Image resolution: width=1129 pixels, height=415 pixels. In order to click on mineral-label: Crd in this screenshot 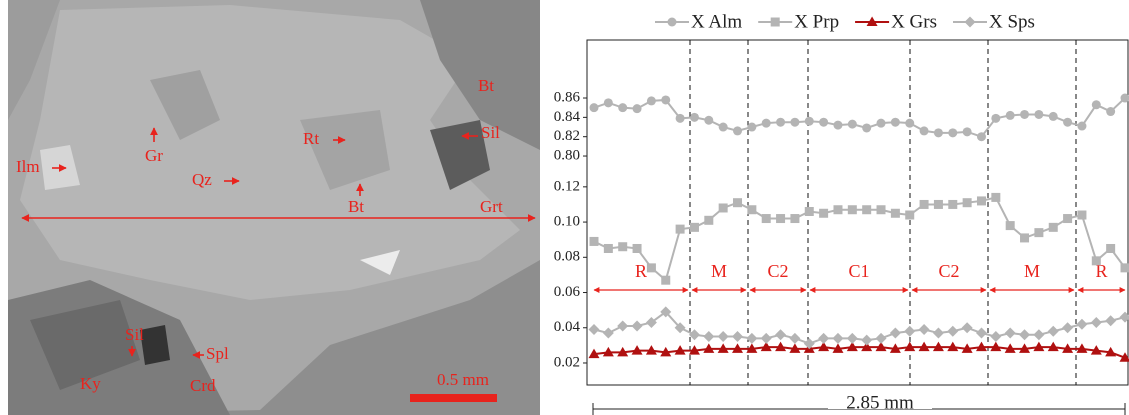, I will do `click(203, 385)`.